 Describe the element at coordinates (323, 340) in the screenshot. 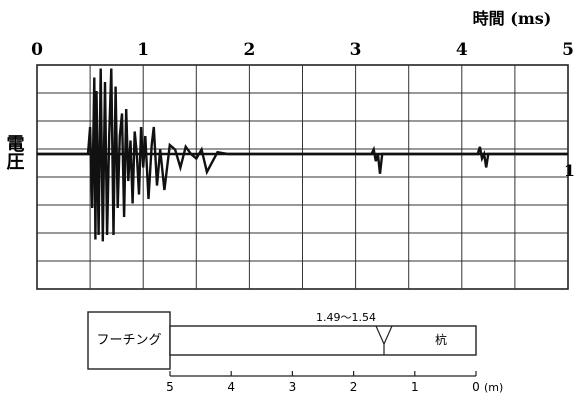

I see `pile-body` at that location.